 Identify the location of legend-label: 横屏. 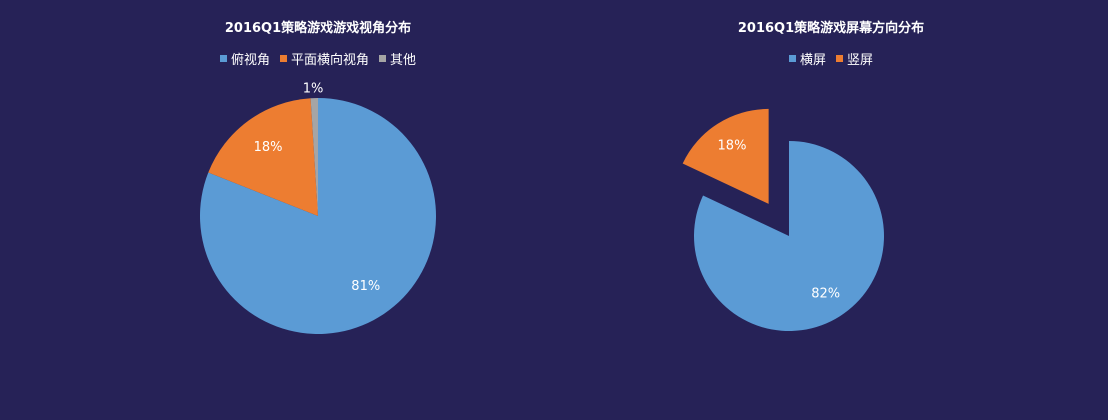
(812, 60).